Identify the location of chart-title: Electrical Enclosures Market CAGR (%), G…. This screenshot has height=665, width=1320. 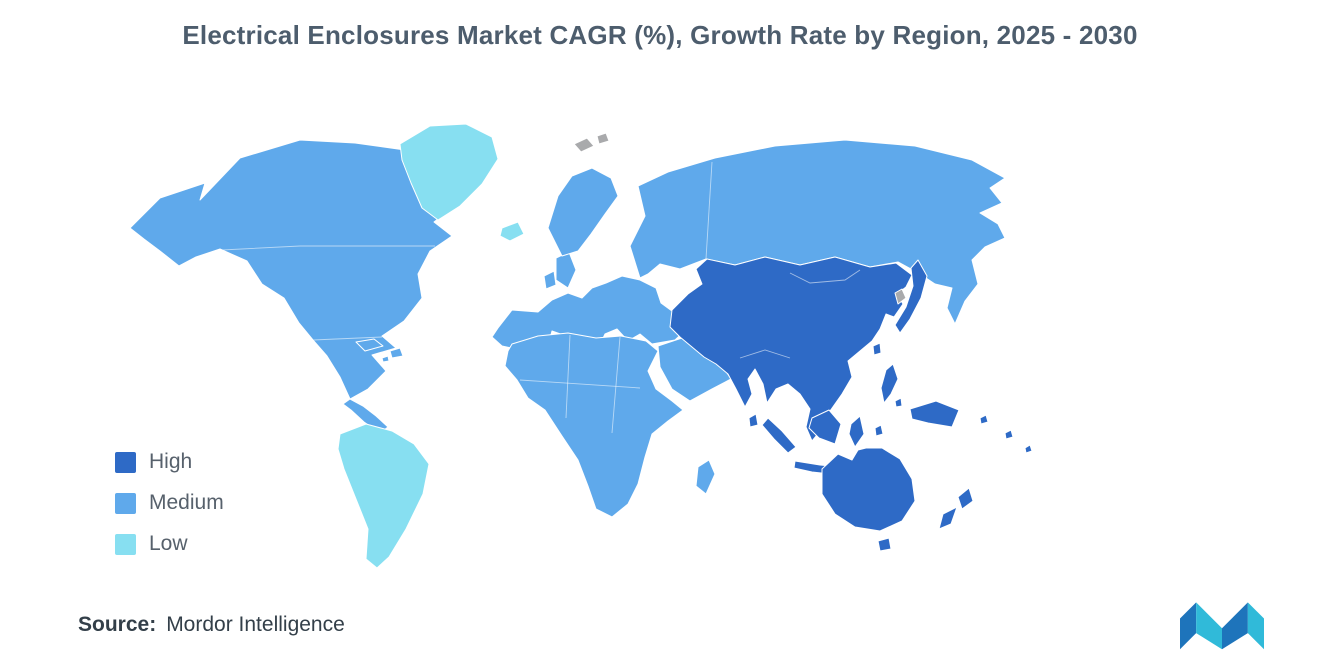
(660, 35).